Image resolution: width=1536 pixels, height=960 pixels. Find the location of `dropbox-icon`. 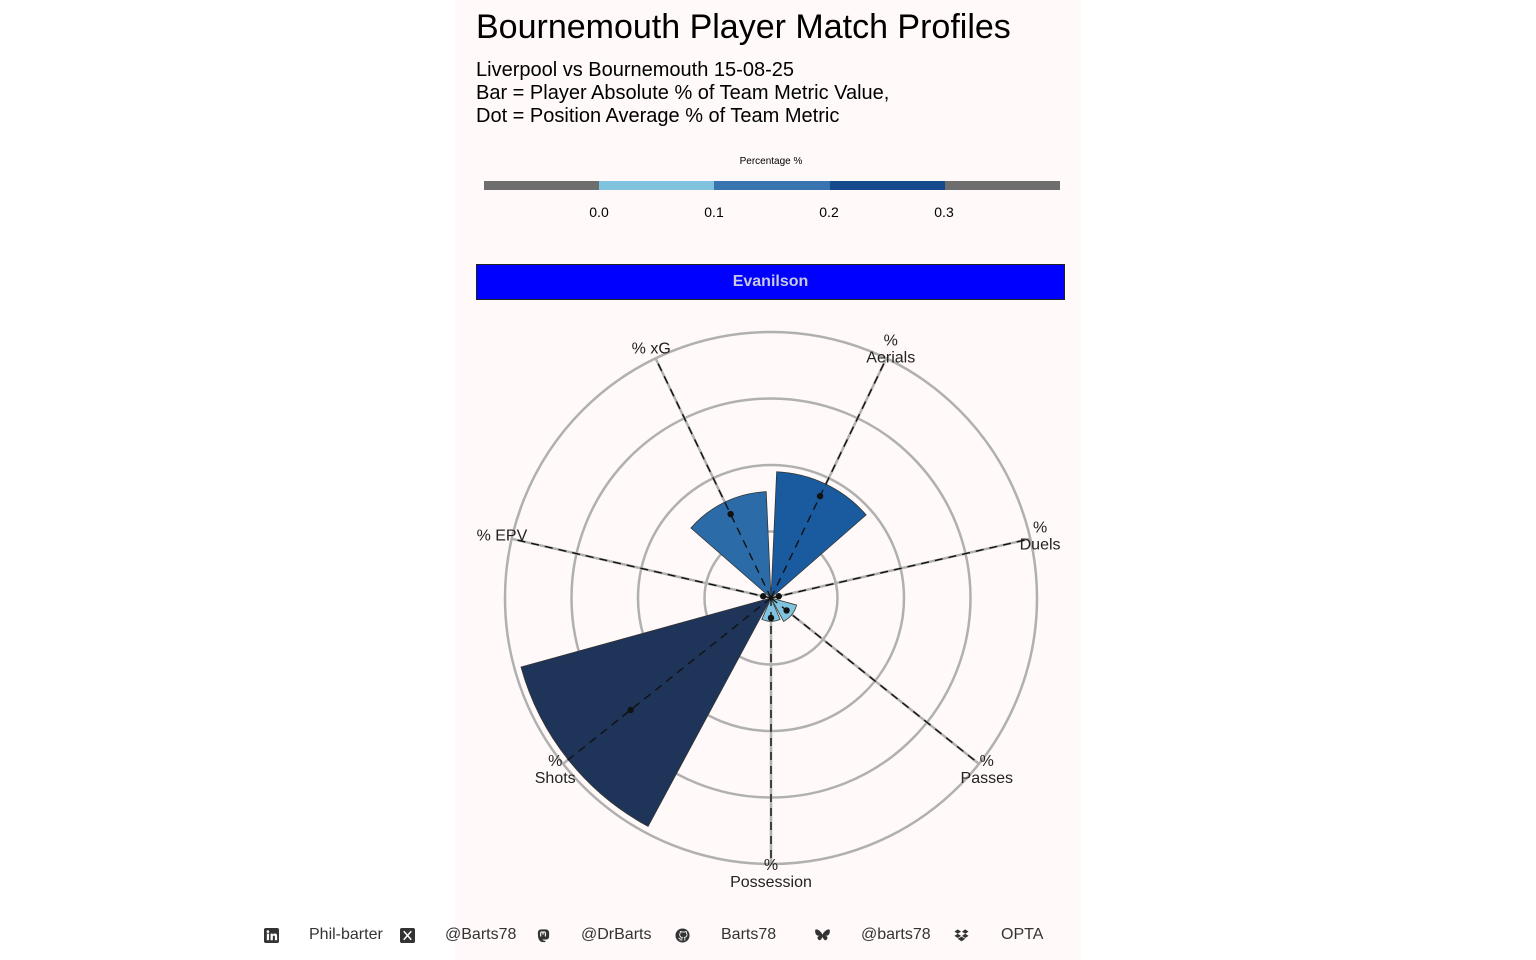

dropbox-icon is located at coordinates (961, 935).